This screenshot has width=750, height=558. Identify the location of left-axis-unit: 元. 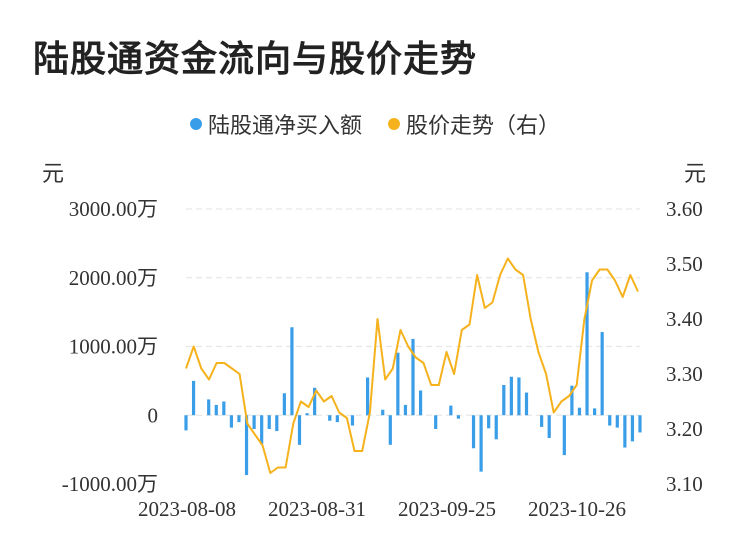
(53, 174).